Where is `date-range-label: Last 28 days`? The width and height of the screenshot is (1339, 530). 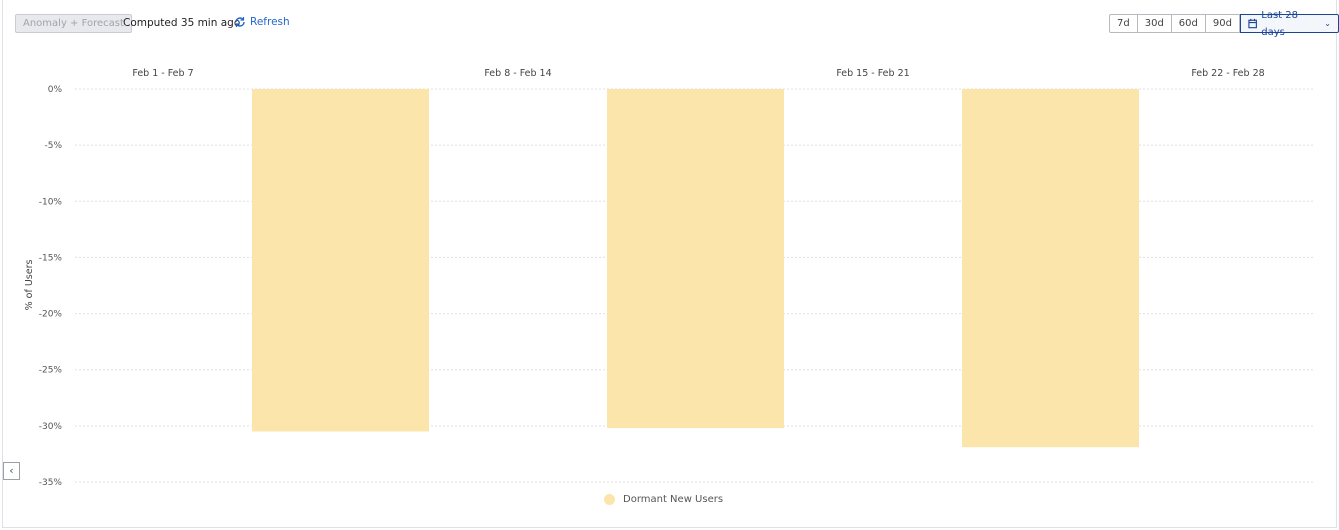
date-range-label: Last 28 days is located at coordinates (1279, 23).